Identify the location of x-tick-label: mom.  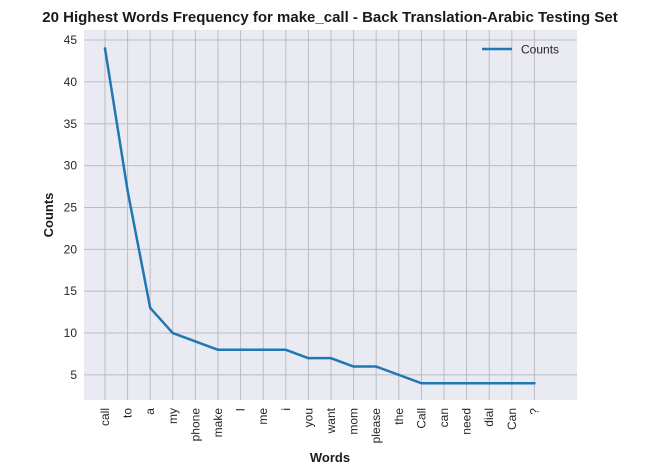
(354, 421).